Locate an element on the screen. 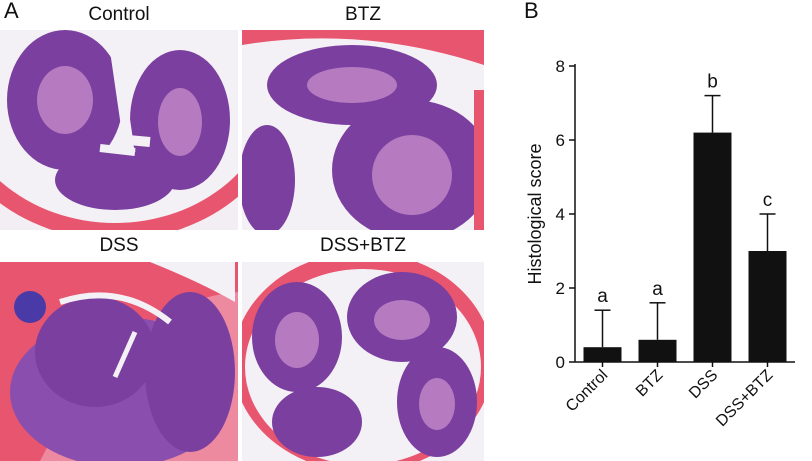  x-tick-label: Control is located at coordinates (587, 391).